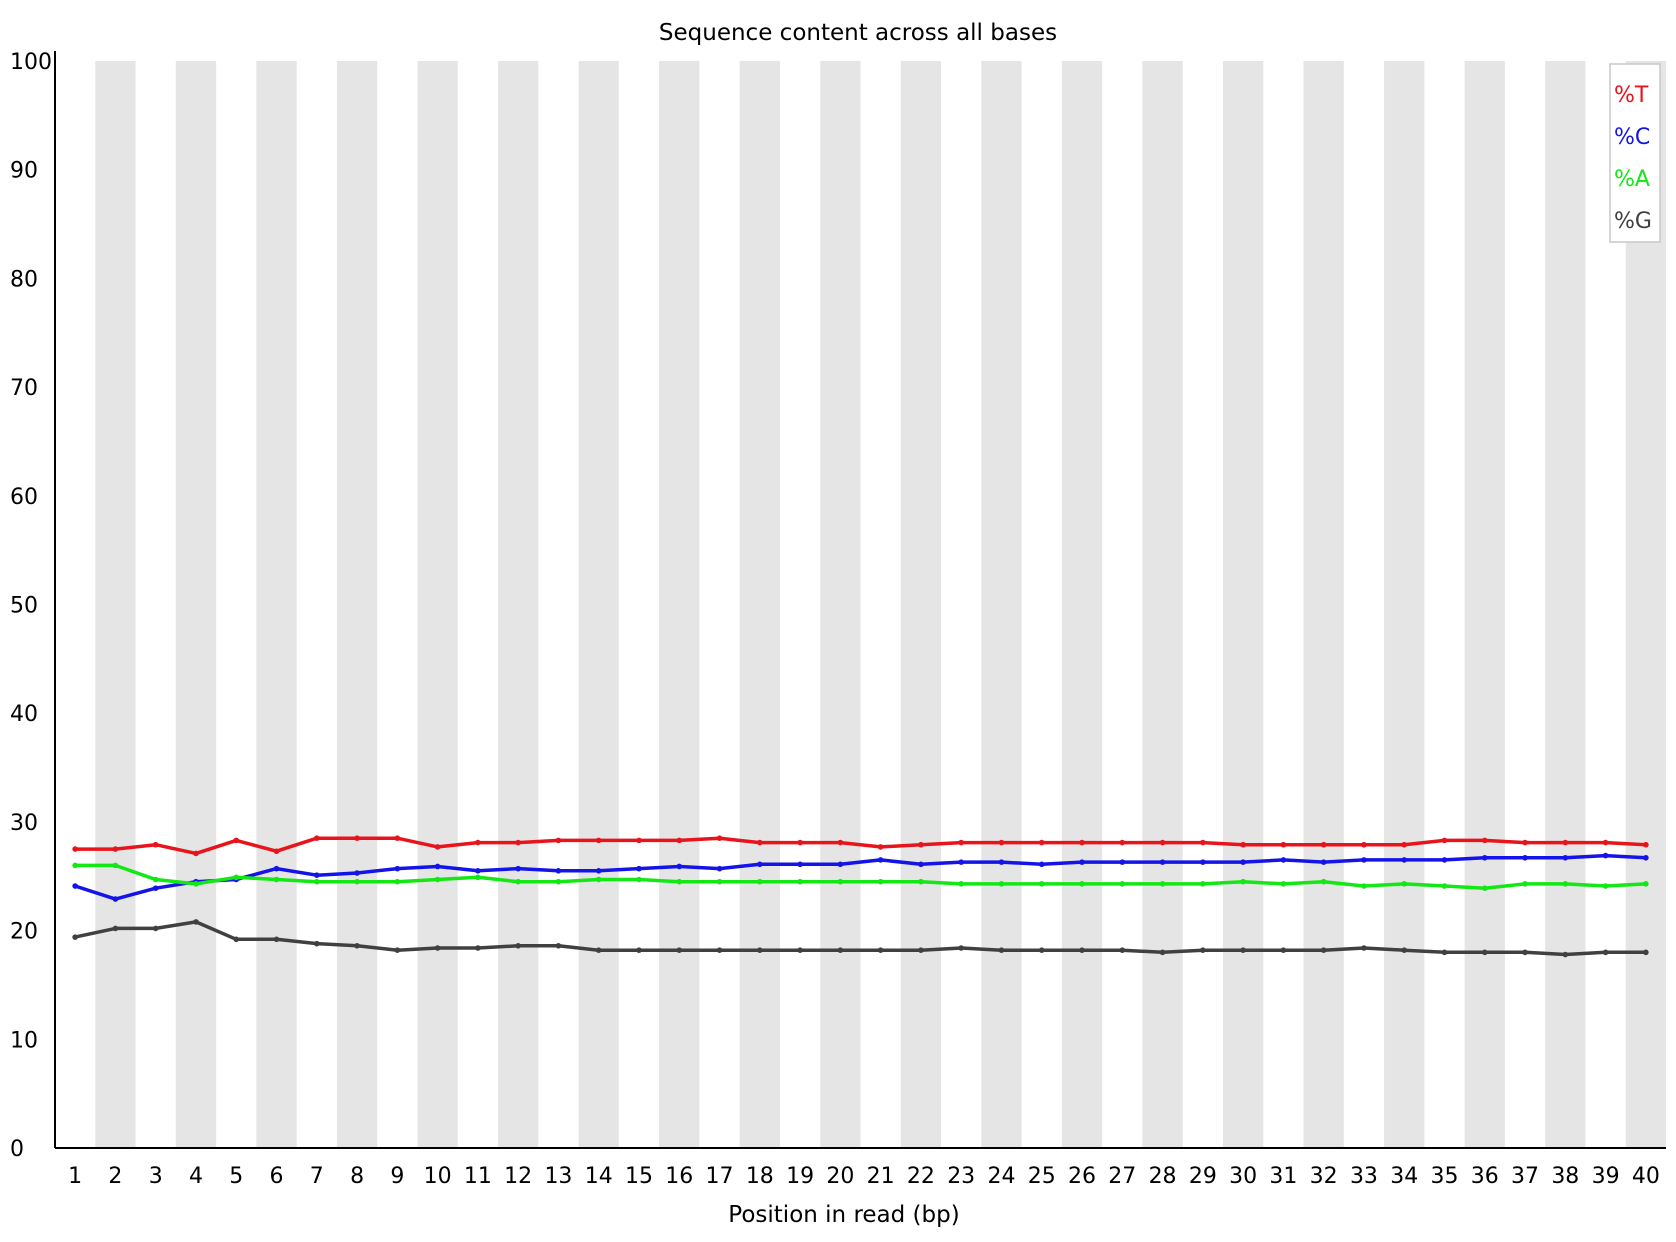 This screenshot has width=1676, height=1242. Describe the element at coordinates (24, 714) in the screenshot. I see `y-tick-label: 40` at that location.